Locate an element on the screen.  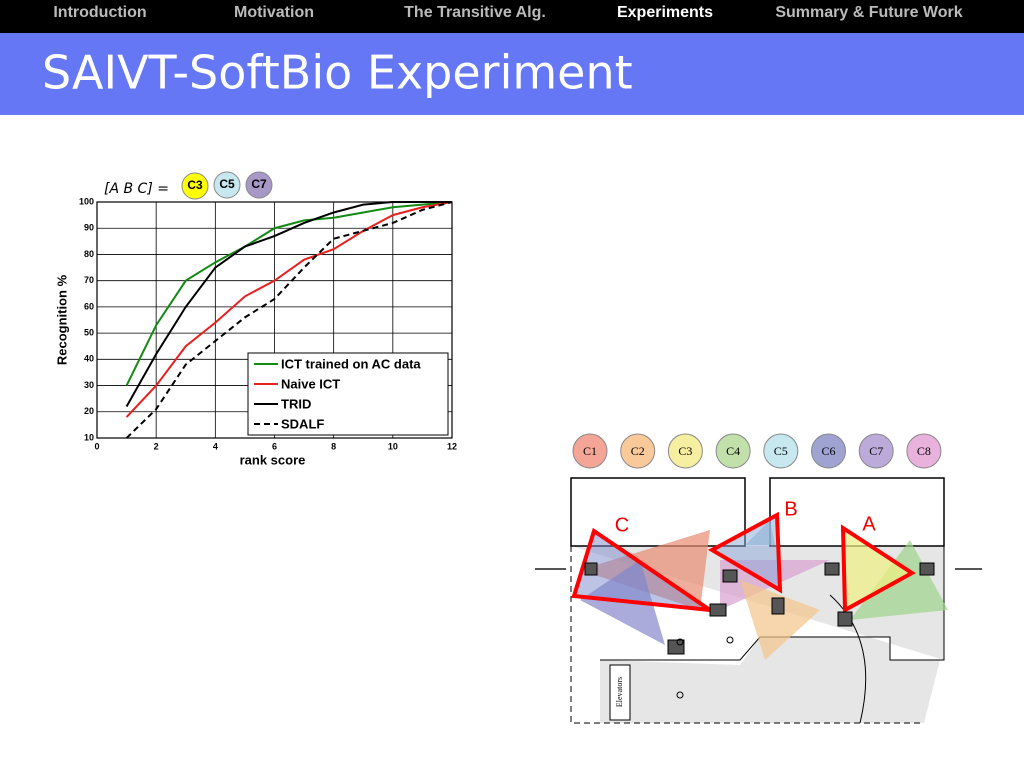
camera-badge-label: C6 is located at coordinates (828, 451).